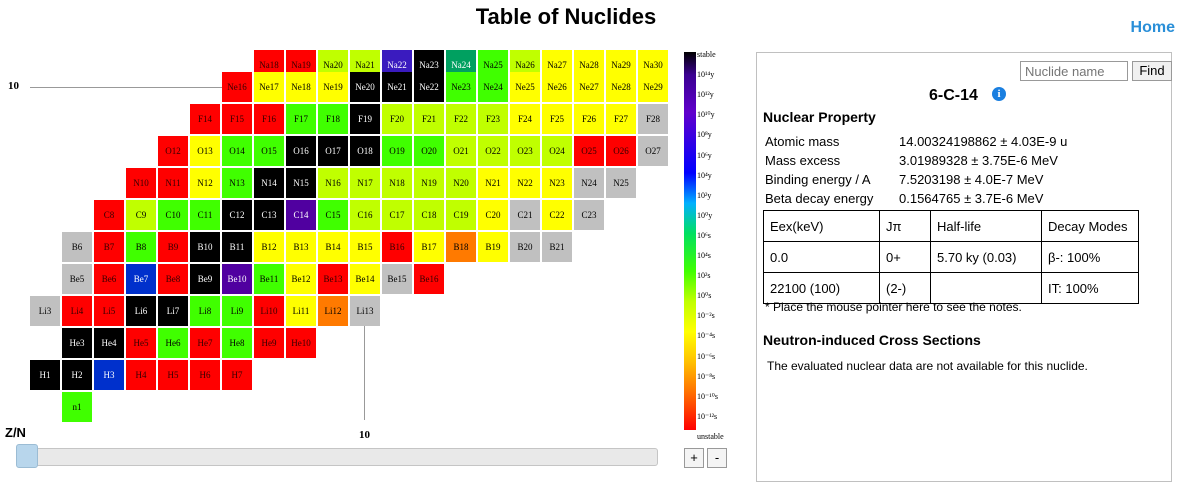  What do you see at coordinates (237, 375) in the screenshot?
I see `nuclide-cell: H7` at bounding box center [237, 375].